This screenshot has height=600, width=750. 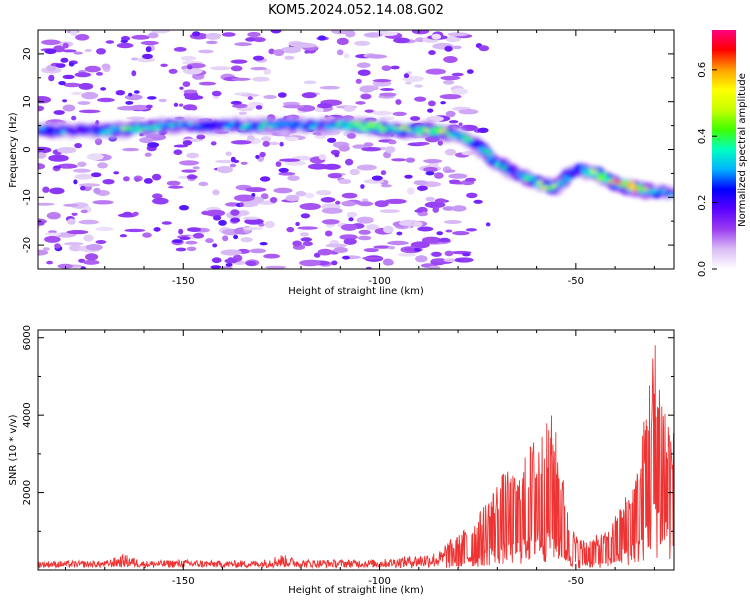 I want to click on spectrogram-x-tick-label: -100, so click(x=379, y=281).